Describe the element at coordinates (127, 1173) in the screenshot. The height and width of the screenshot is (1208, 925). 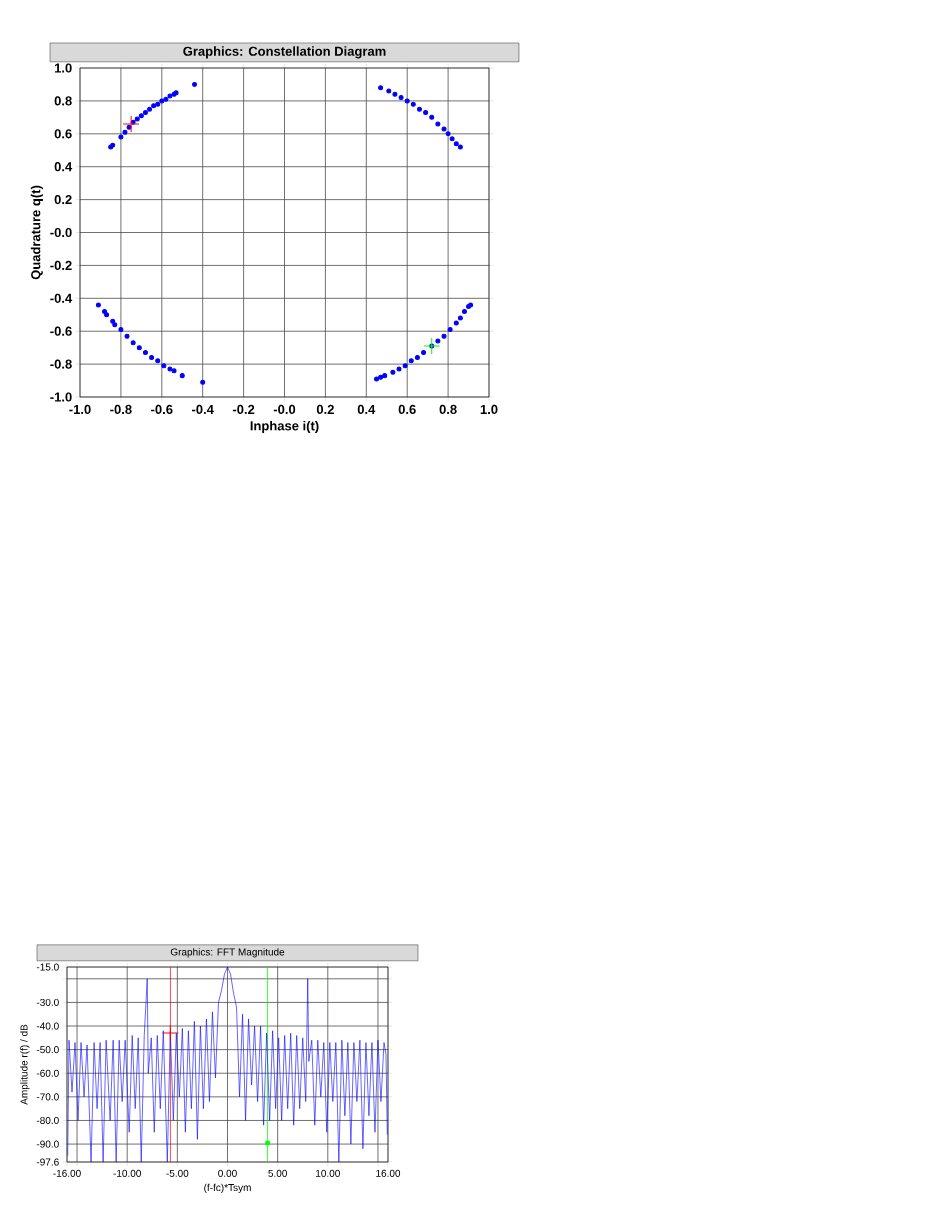
I see `x-tick-label: -10.00` at that location.